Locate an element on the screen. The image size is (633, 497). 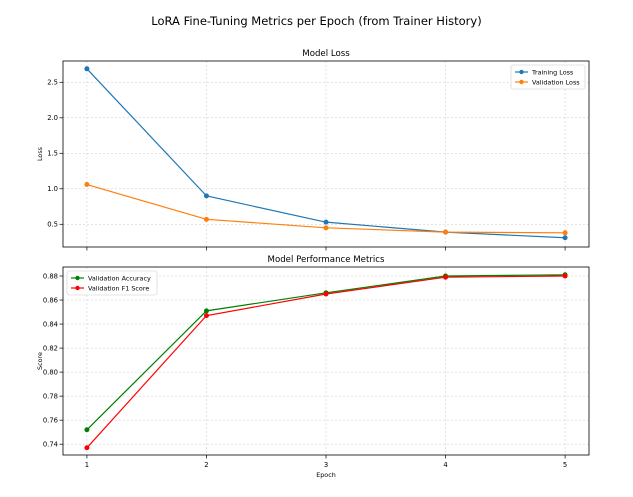
x-tick-label: 3 is located at coordinates (326, 465).